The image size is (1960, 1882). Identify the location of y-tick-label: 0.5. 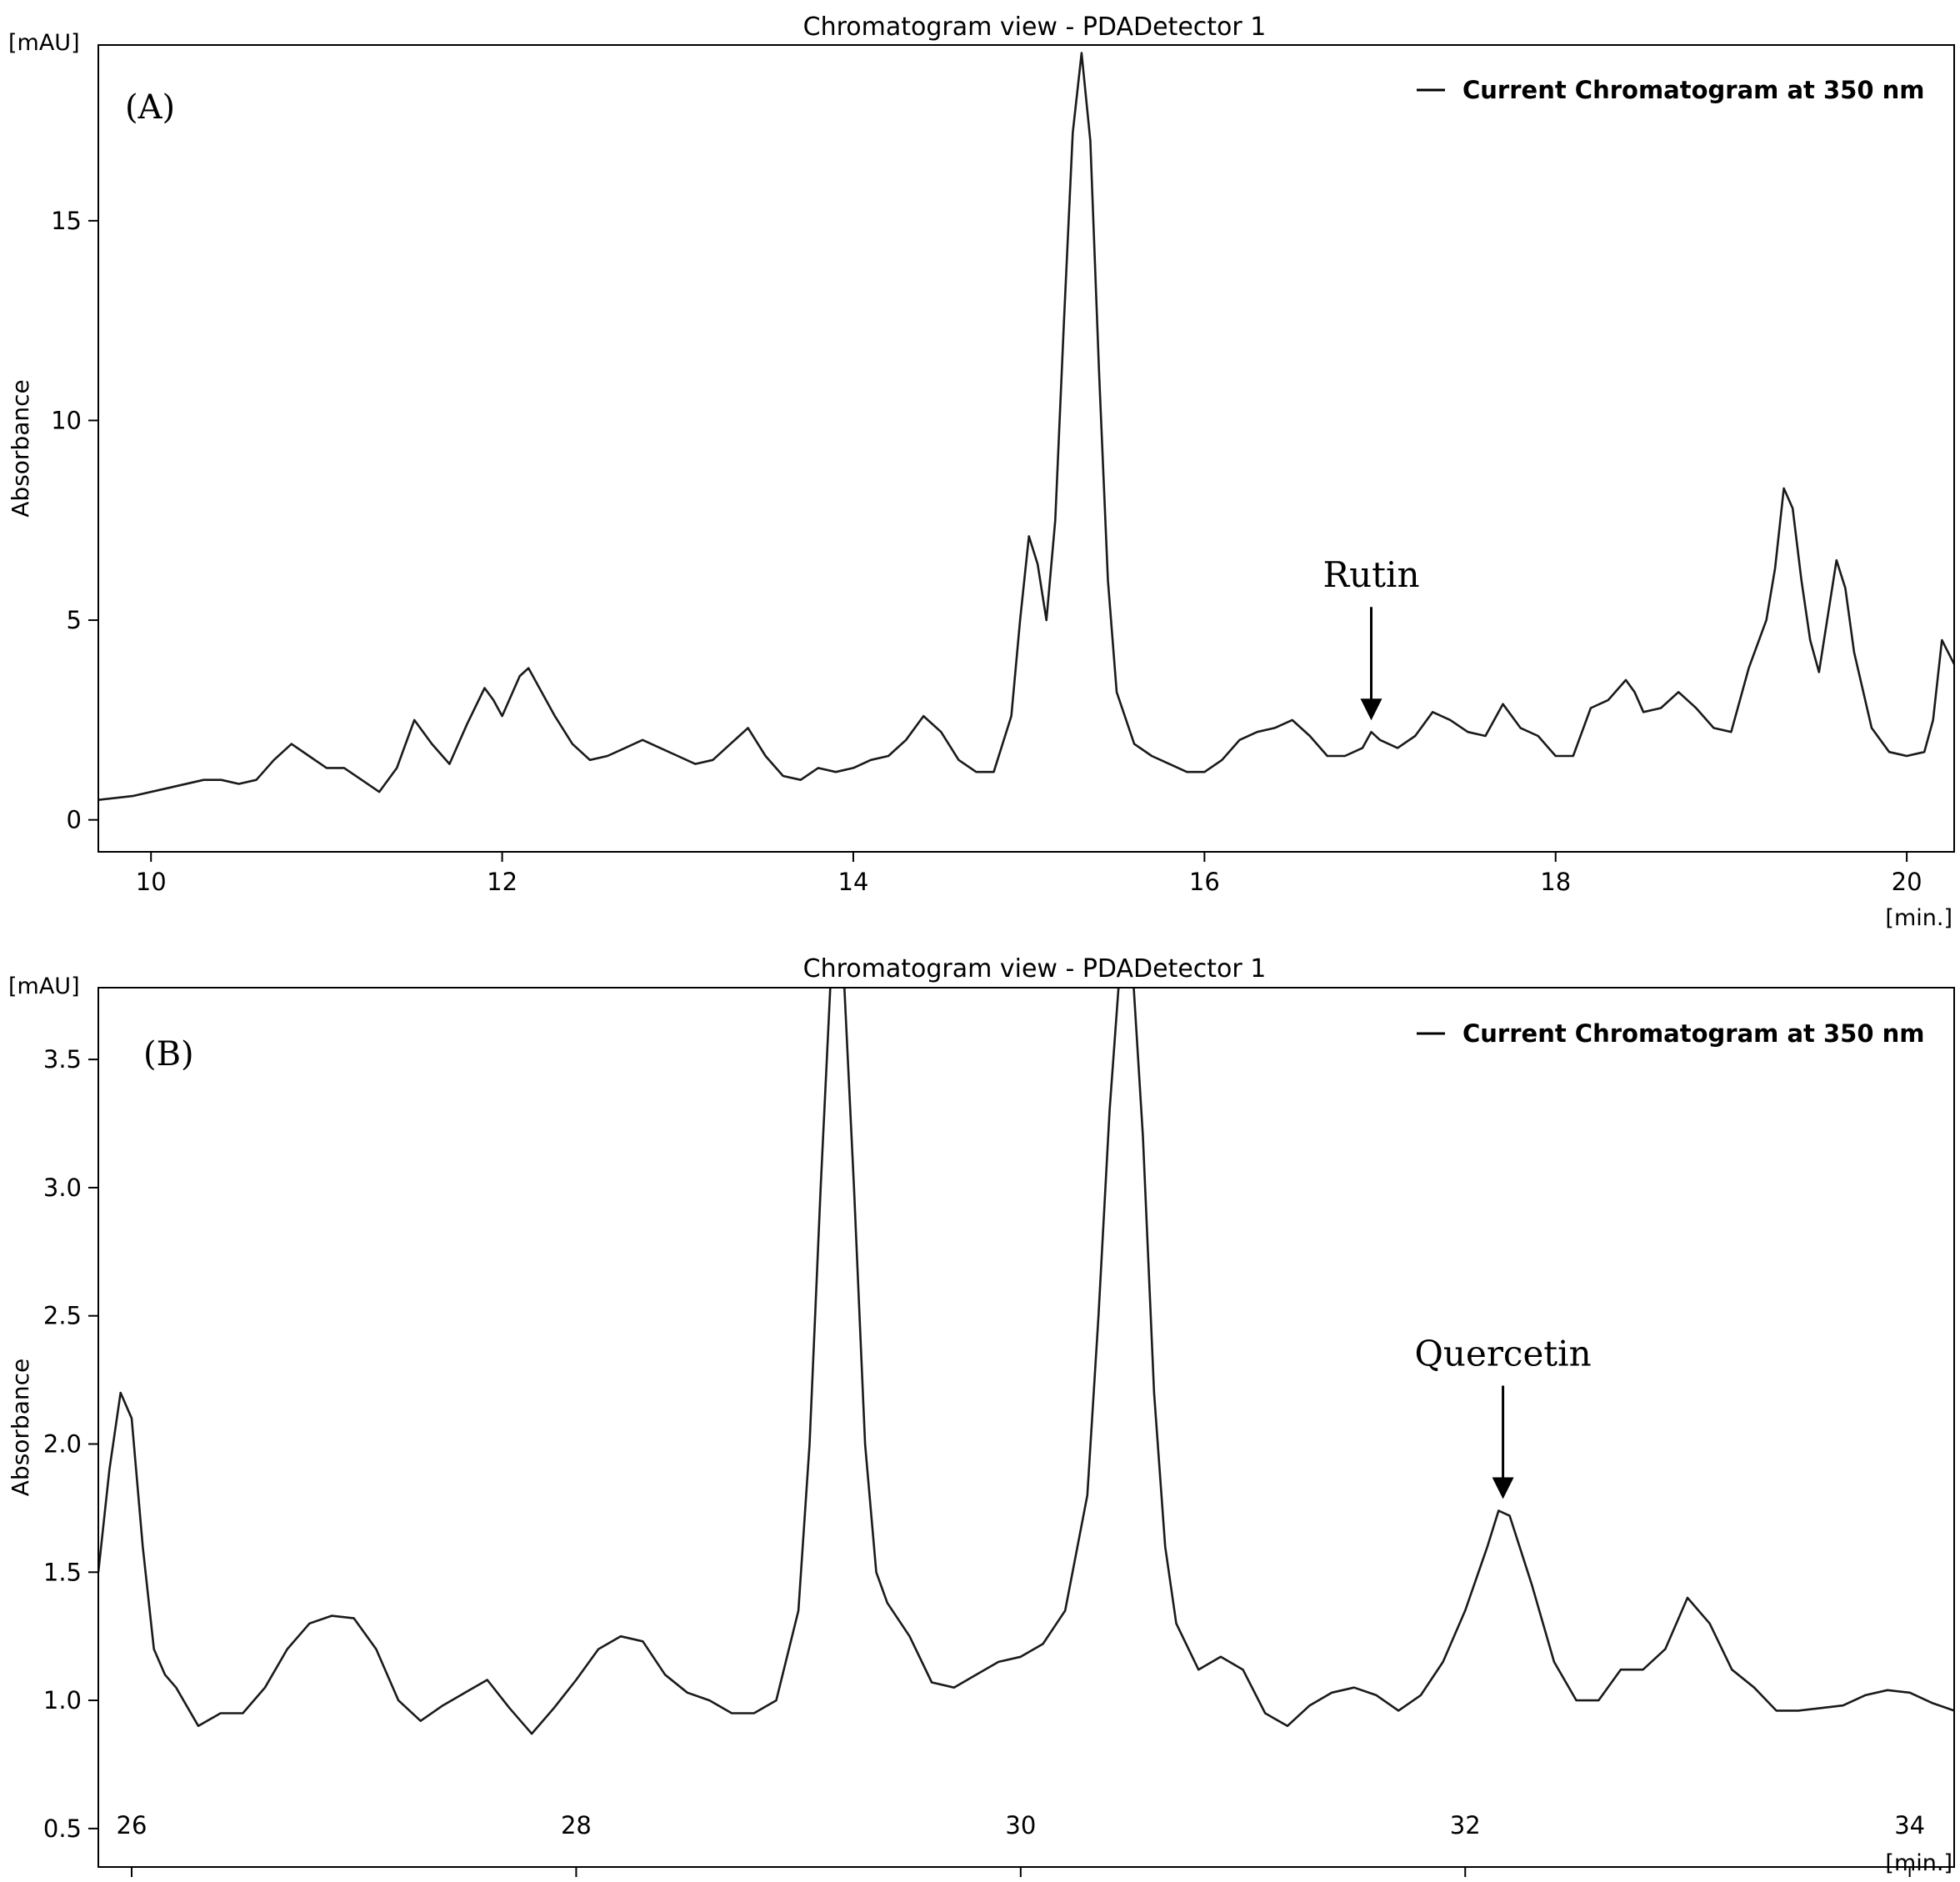
(62, 1829).